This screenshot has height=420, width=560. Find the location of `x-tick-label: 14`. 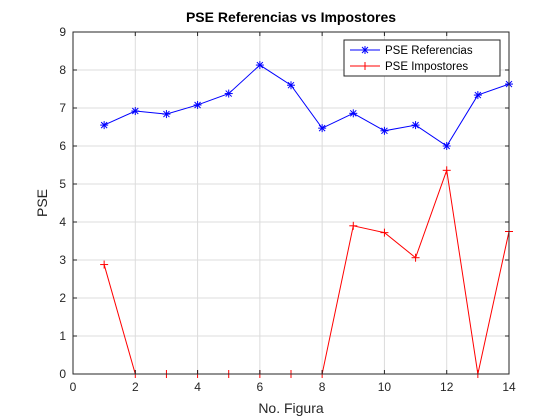

x-tick-label: 14 is located at coordinates (509, 387).